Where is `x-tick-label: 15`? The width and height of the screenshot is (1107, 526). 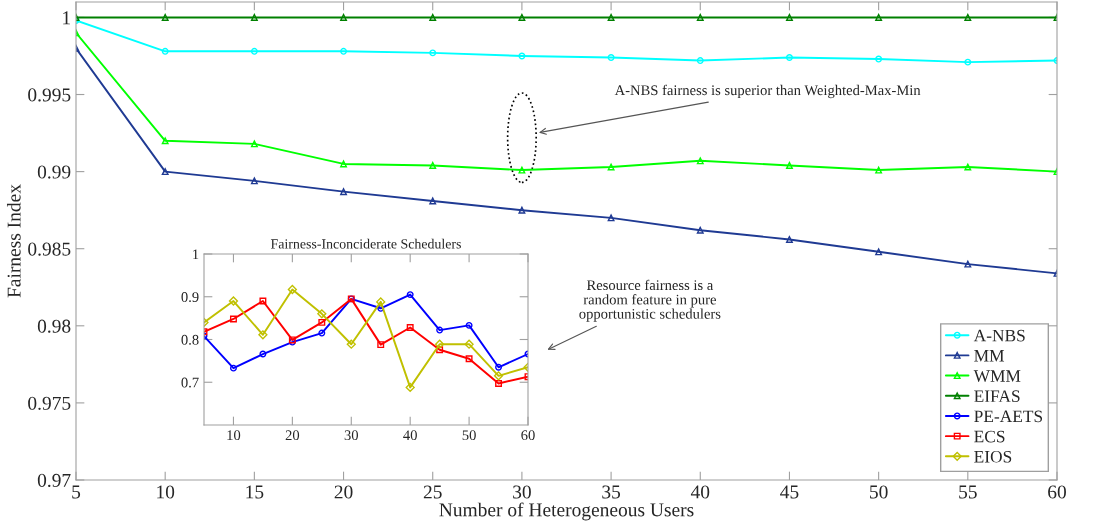 x-tick-label: 15 is located at coordinates (255, 492).